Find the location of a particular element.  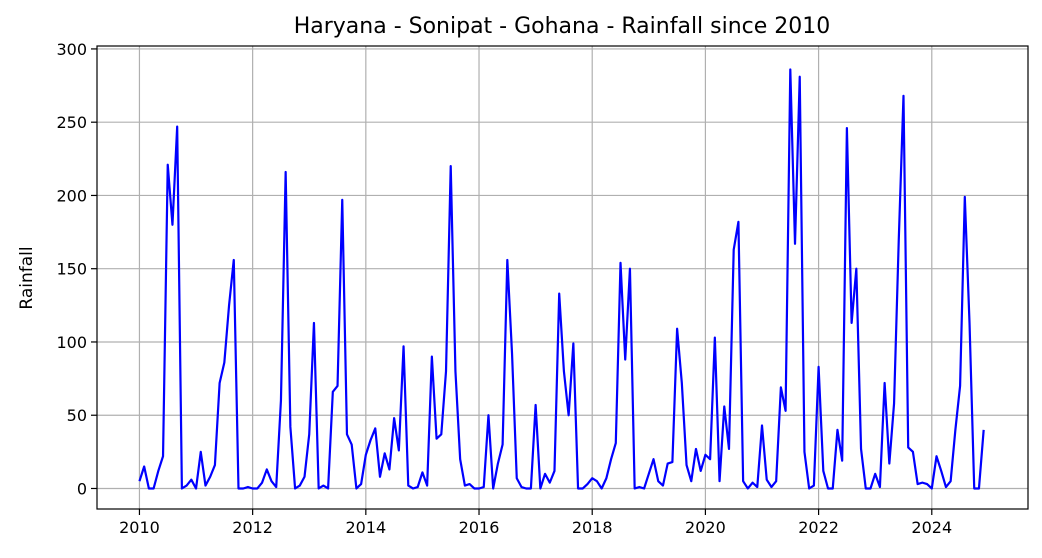

x-tick-label: 2022 is located at coordinates (818, 527).